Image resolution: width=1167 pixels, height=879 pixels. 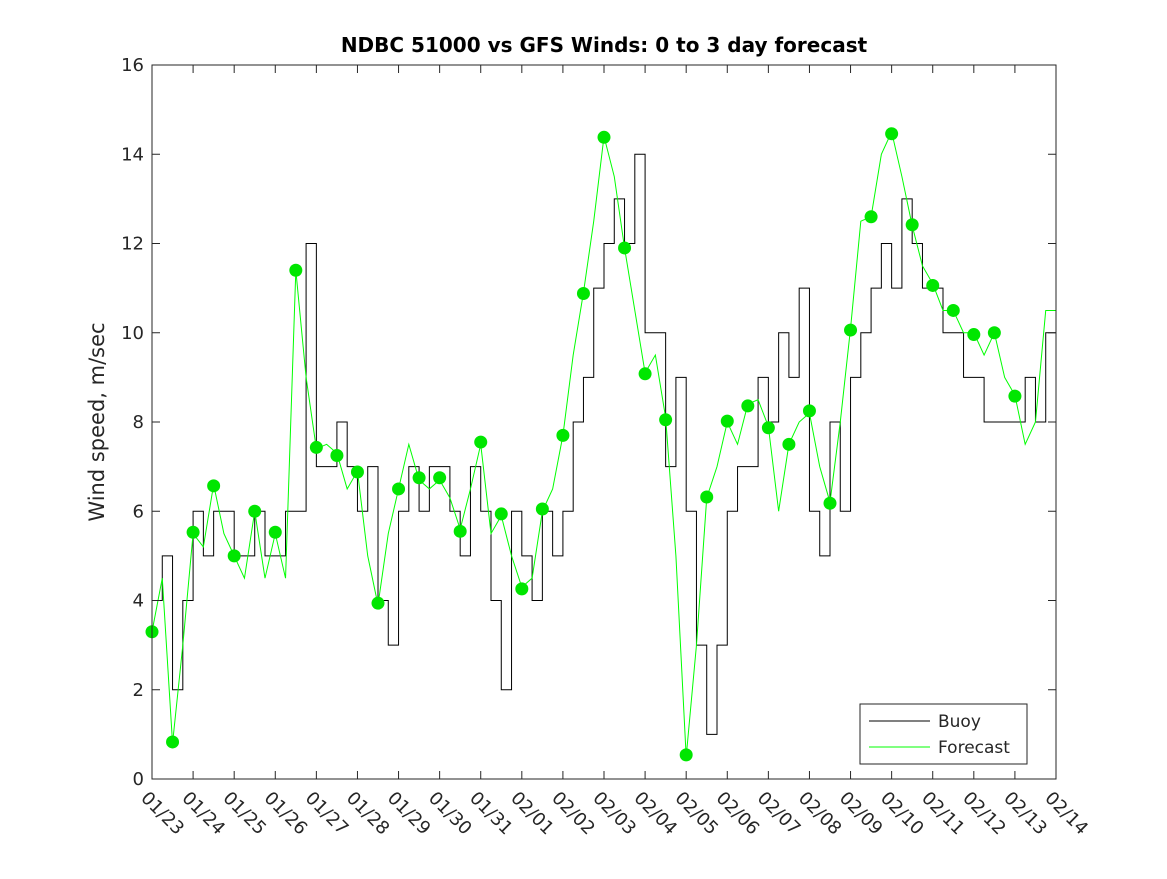 What do you see at coordinates (138, 422) in the screenshot?
I see `y-tick-label: 8` at bounding box center [138, 422].